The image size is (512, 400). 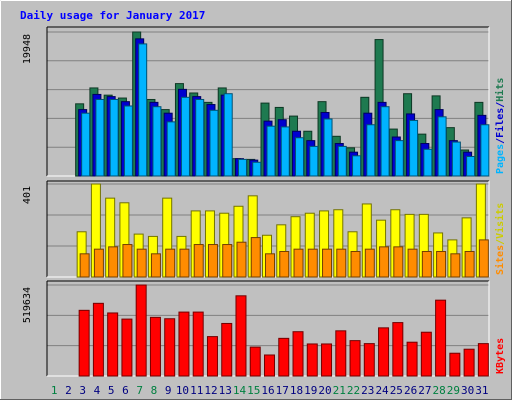 I want to click on legend-entry: Files, so click(x=500, y=123).